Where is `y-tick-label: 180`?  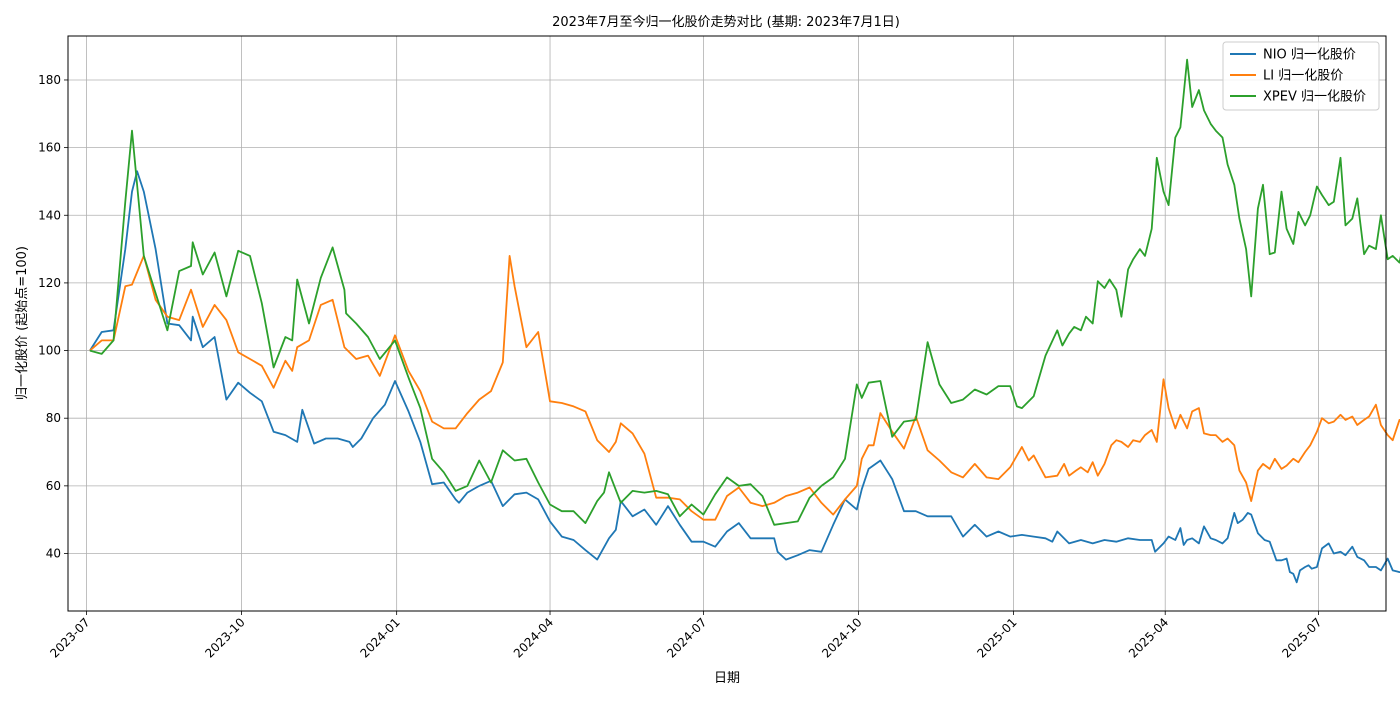 y-tick-label: 180 is located at coordinates (49, 80).